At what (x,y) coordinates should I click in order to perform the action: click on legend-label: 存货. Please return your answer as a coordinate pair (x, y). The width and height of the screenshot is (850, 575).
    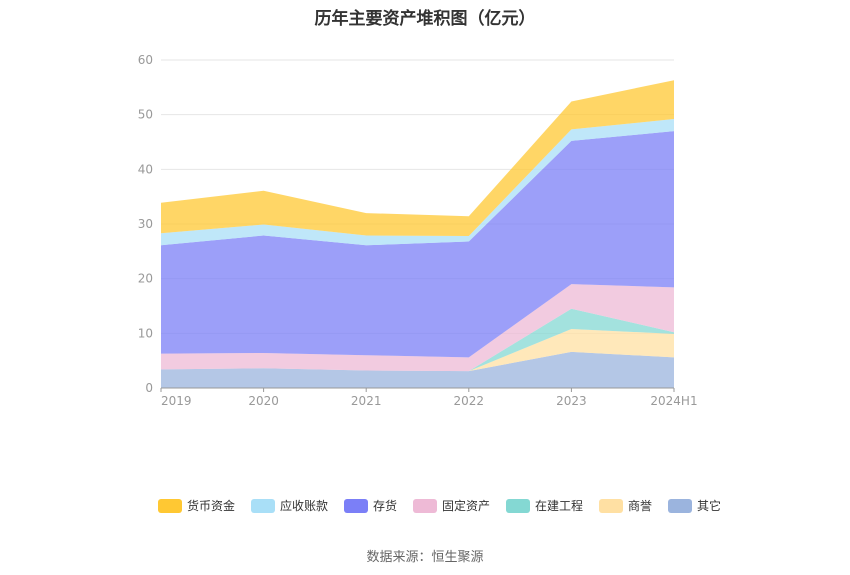
    Looking at the image, I should click on (385, 505).